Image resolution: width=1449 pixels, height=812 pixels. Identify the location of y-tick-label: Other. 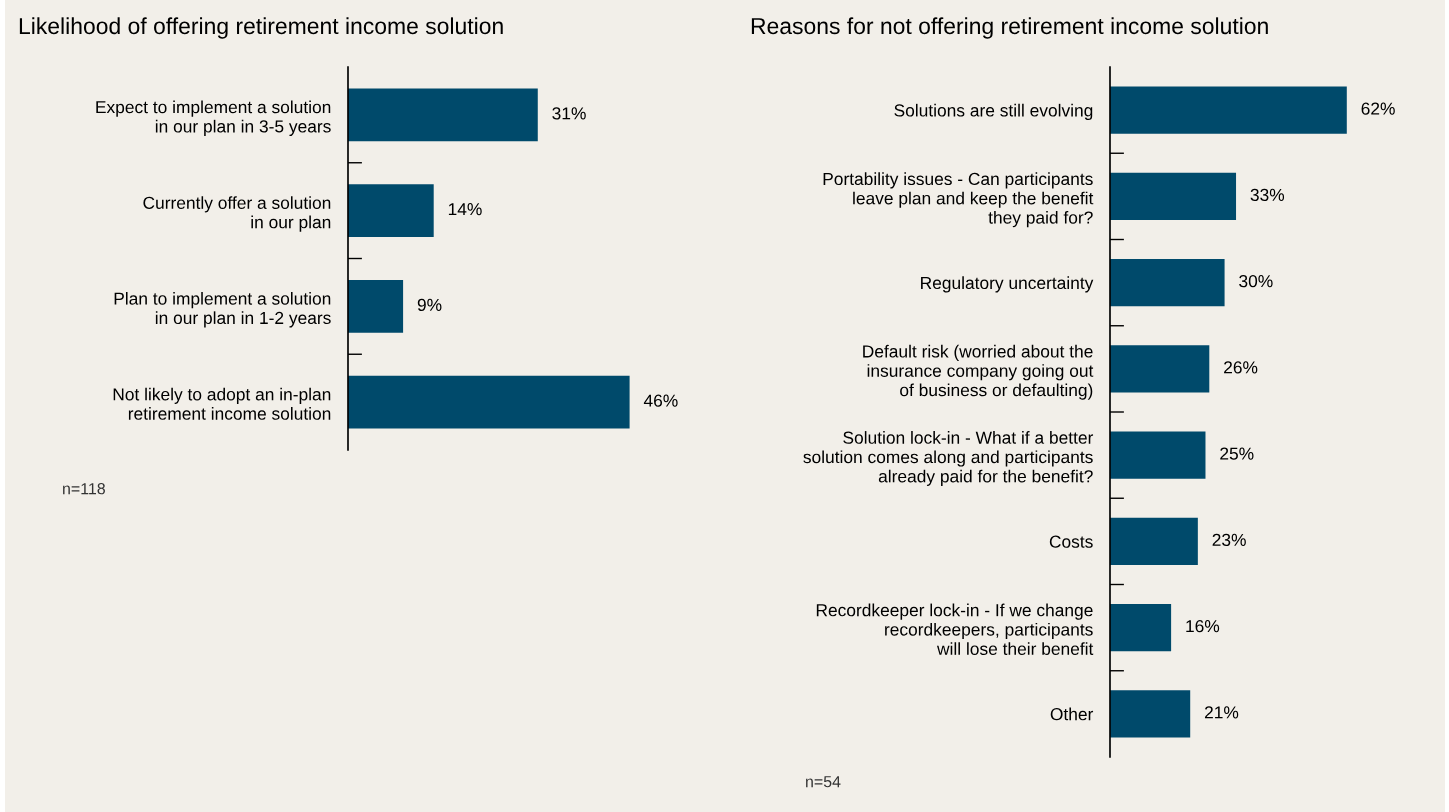
(1072, 714).